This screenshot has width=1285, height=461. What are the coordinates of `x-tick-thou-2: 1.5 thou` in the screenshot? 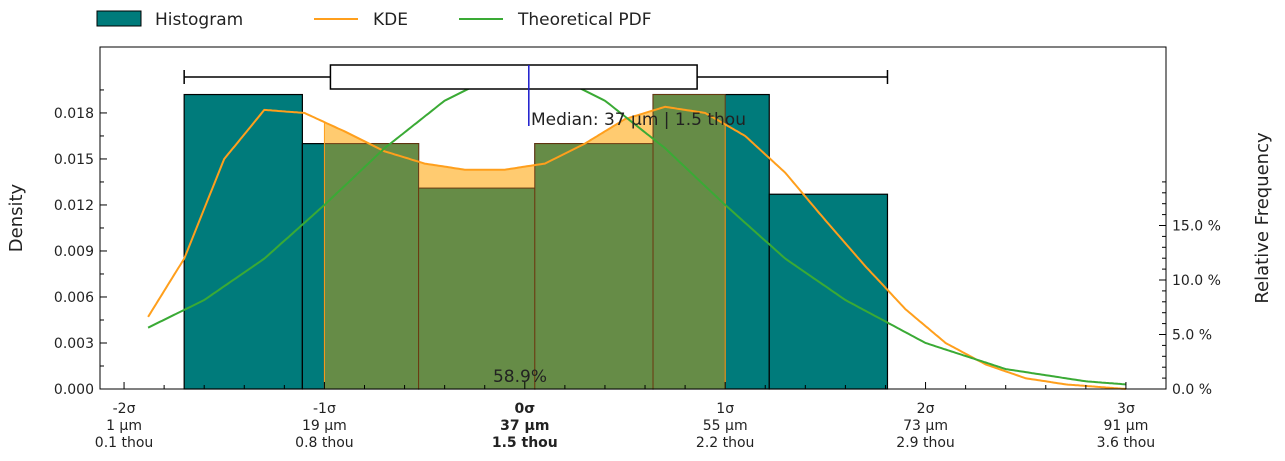 It's located at (525, 443).